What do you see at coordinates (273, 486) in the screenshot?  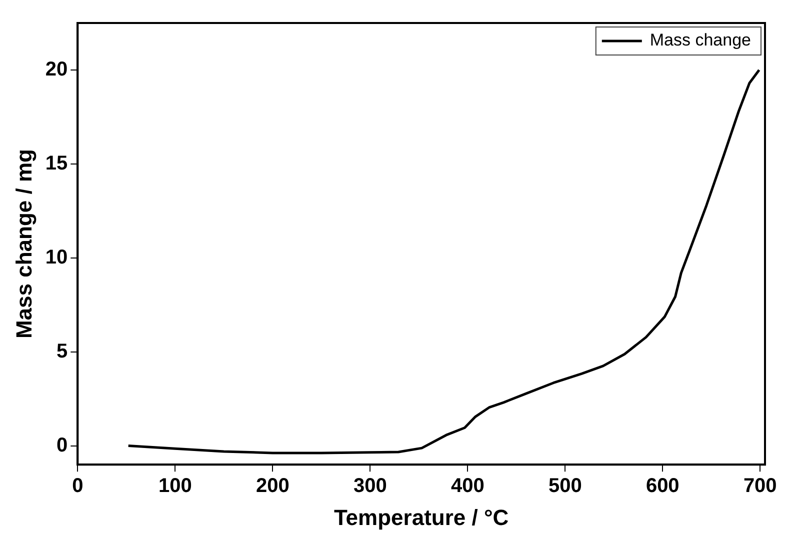 I see `x-tick-label: 200` at bounding box center [273, 486].